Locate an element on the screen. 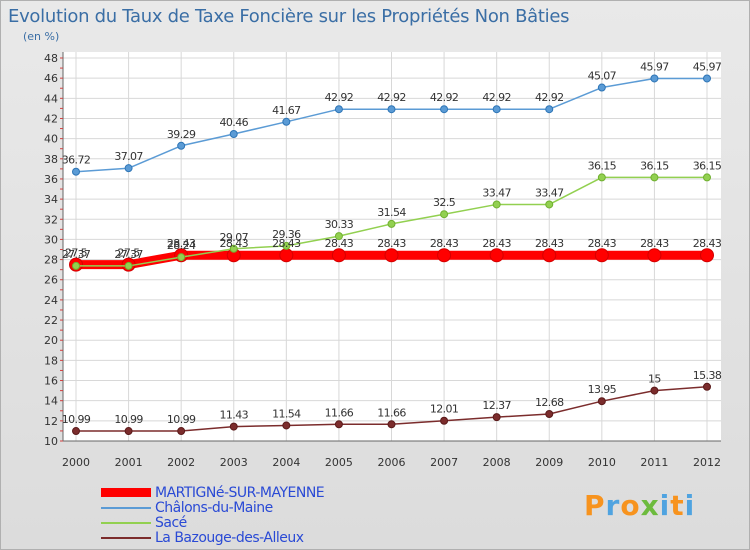  legend-item: Châlons-du-Maine is located at coordinates (212, 508).